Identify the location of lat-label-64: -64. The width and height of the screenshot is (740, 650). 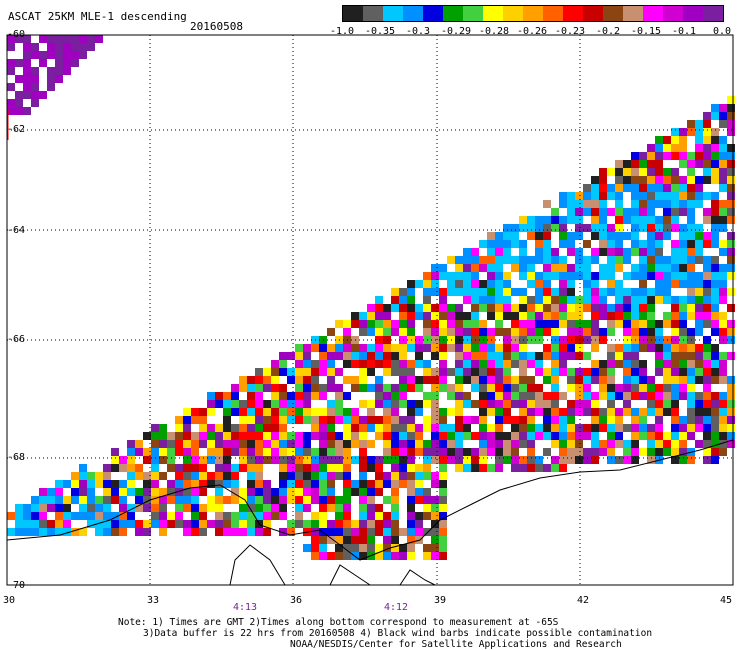
(16, 230).